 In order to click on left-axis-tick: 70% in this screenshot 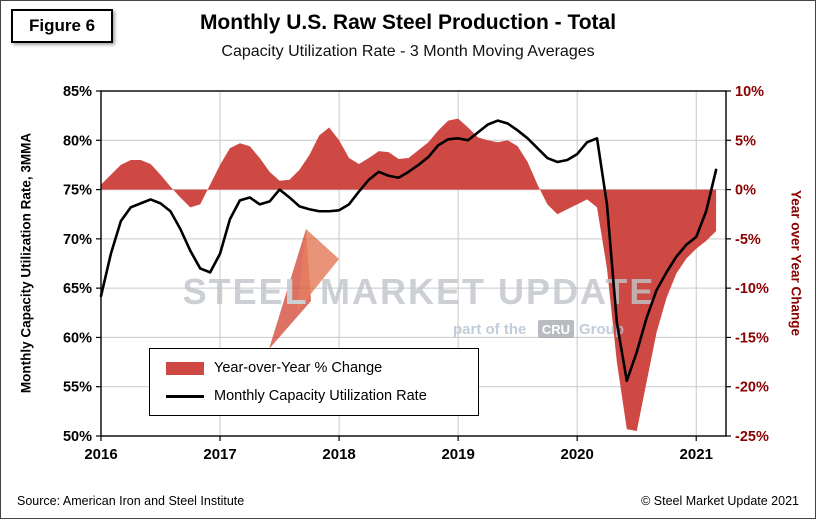, I will do `click(77, 240)`.